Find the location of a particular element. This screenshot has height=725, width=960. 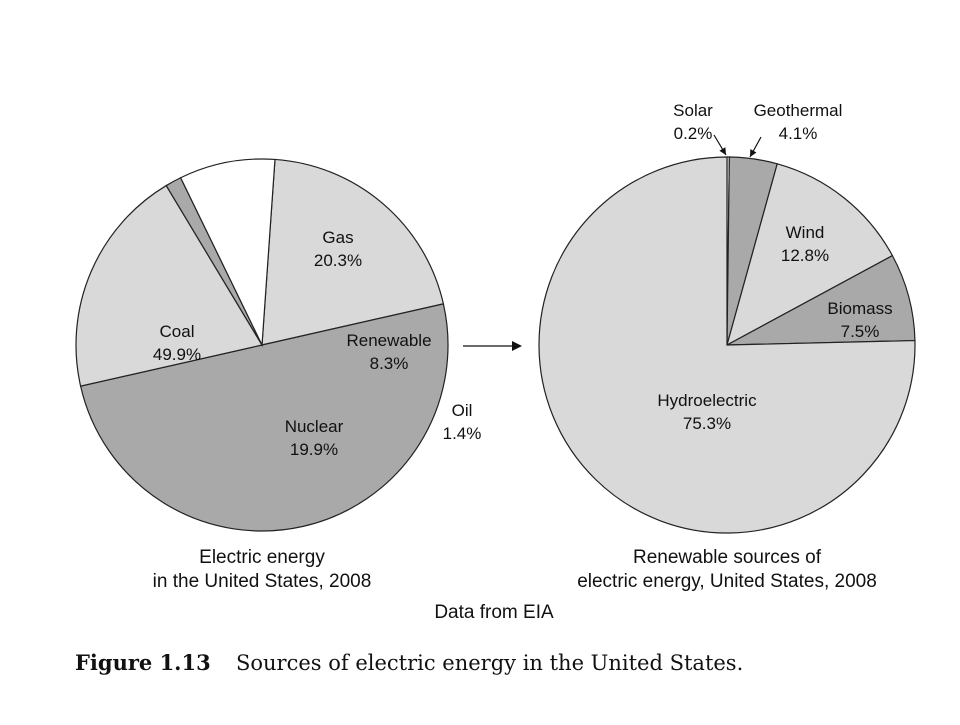

pie-slice-coal is located at coordinates (264, 417).